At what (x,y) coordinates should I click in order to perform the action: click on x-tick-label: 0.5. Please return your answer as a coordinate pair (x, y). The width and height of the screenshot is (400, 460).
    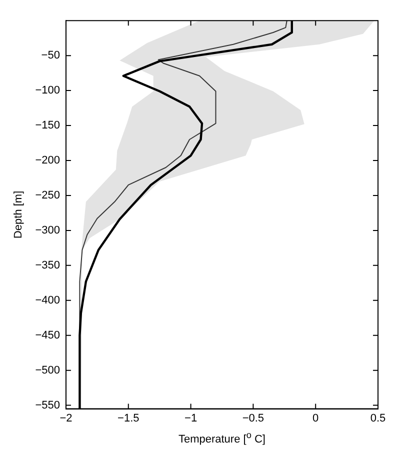
    Looking at the image, I should click on (378, 418).